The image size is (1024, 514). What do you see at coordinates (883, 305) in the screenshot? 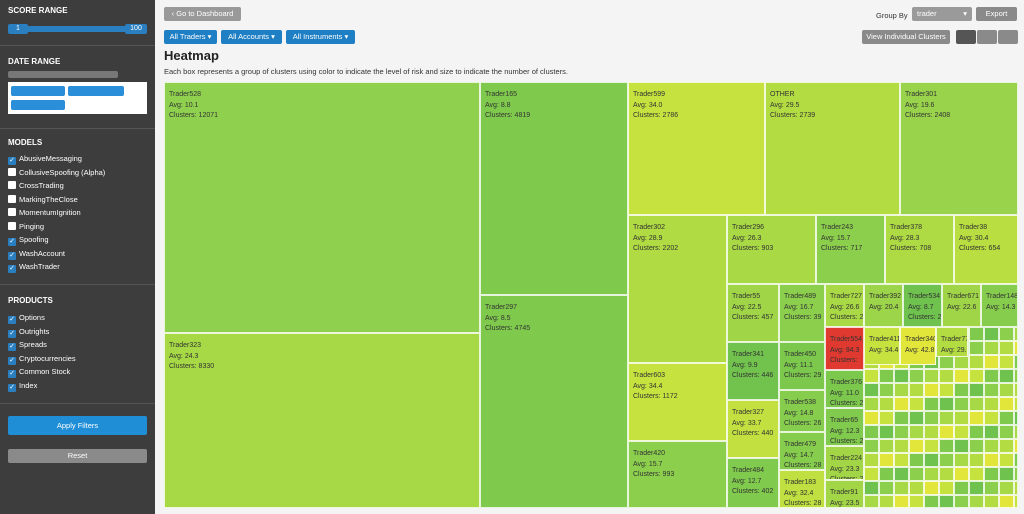
I see `heatmap-cell: Trader392 Avg: 20.4` at bounding box center [883, 305].